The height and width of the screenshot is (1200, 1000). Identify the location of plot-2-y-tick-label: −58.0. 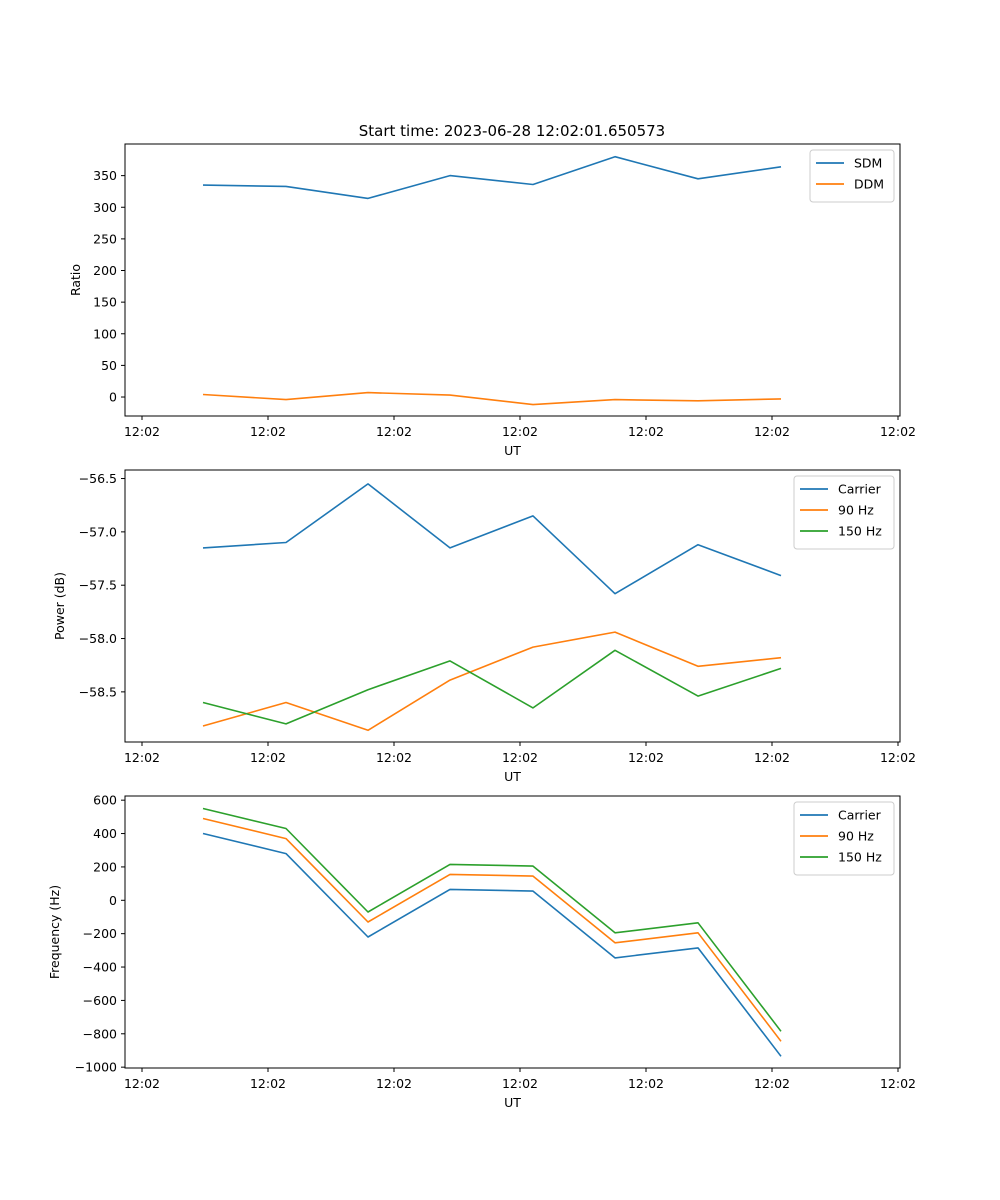
(98, 638).